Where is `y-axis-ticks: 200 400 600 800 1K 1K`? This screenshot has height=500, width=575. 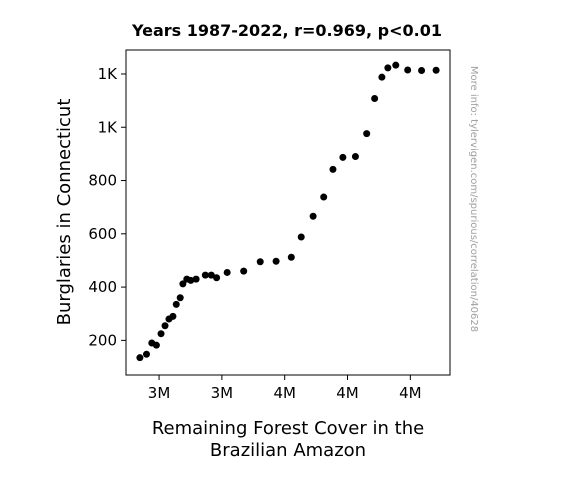 y-axis-ticks: 200 400 600 800 1K 1K is located at coordinates (107, 207).